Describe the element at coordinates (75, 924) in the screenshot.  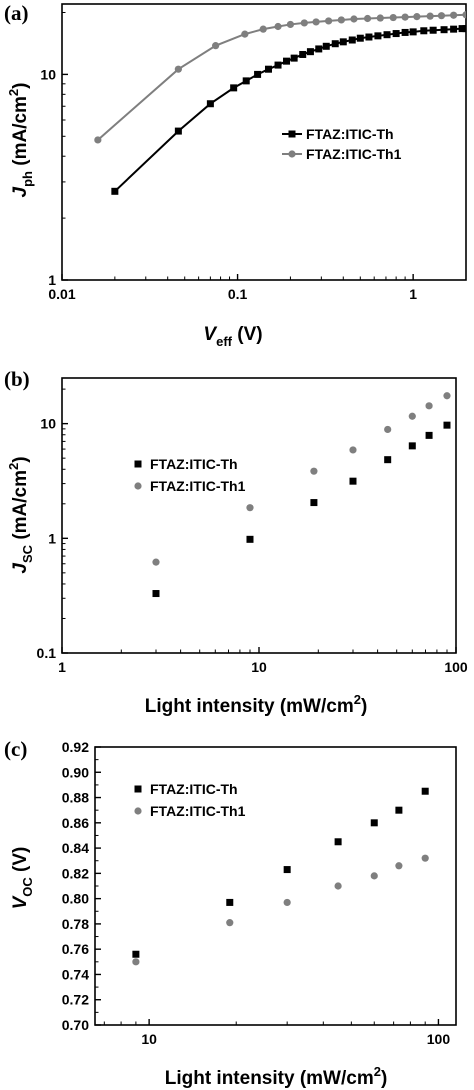
I see `panel-c-ytick-label: 0.78` at that location.